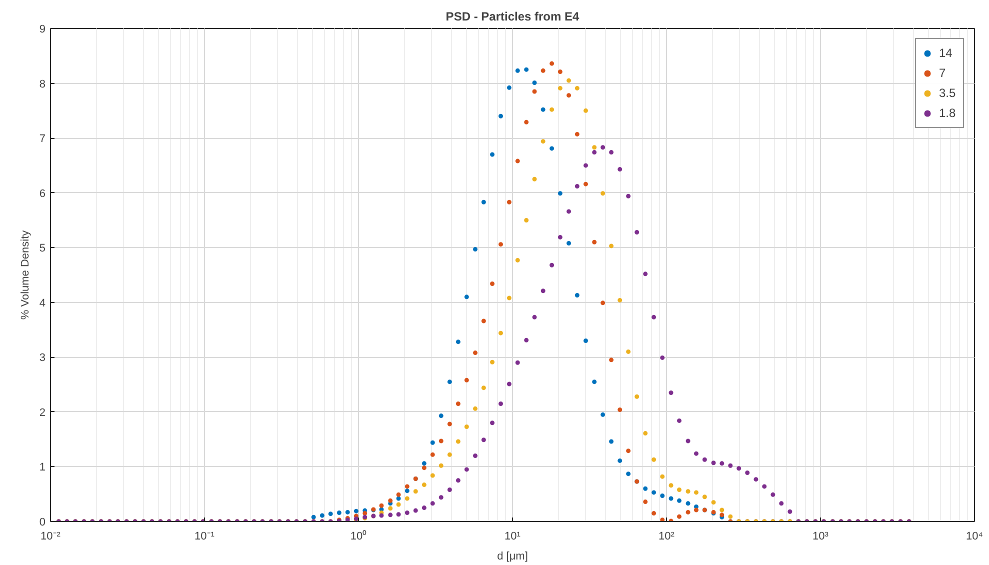 The width and height of the screenshot is (989, 565). What do you see at coordinates (50, 536) in the screenshot?
I see `x-tick-label: 10⁻²` at bounding box center [50, 536].